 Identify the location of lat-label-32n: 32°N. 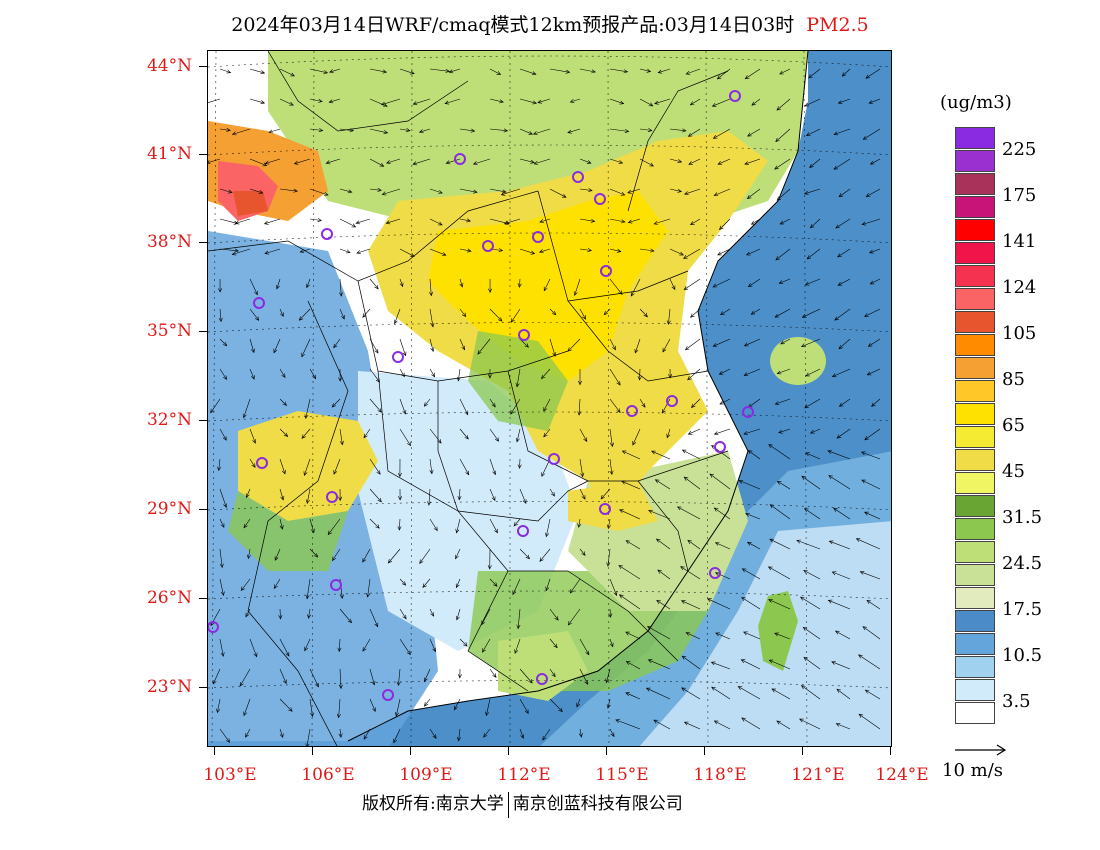
(161, 420).